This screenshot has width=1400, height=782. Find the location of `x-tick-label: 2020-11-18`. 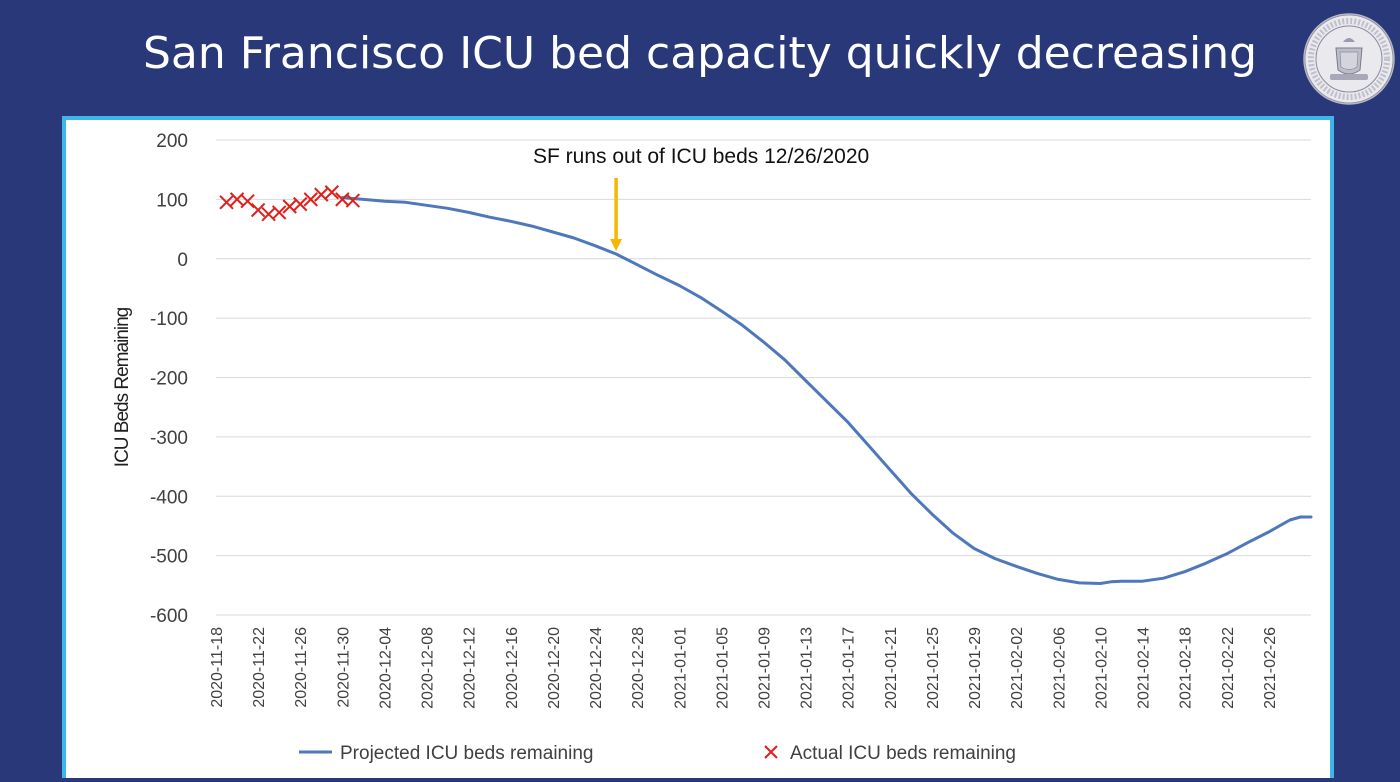

x-tick-label: 2020-11-18 is located at coordinates (217, 667).